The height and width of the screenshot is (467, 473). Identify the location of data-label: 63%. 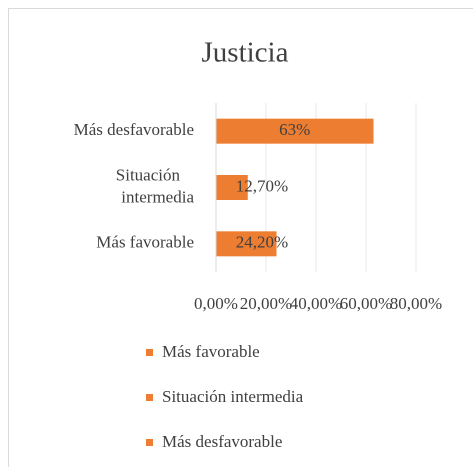
(294, 129).